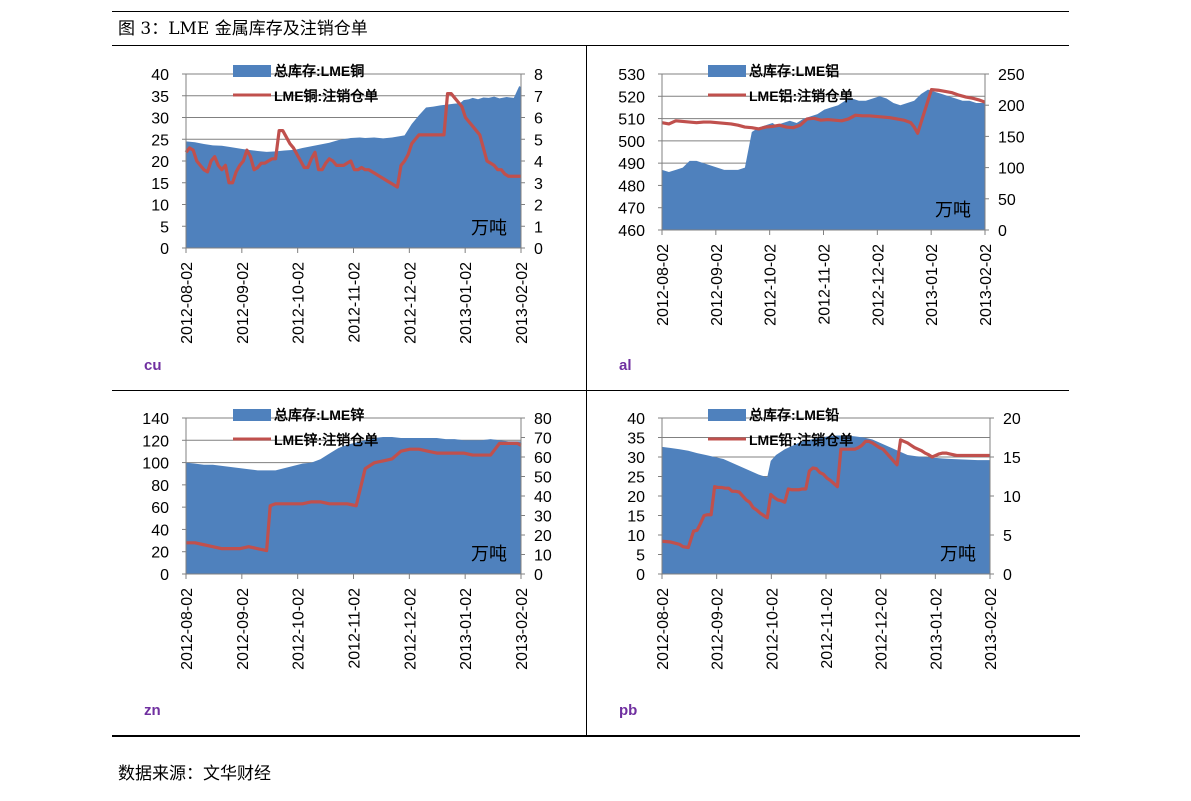 The width and height of the screenshot is (1191, 801). What do you see at coordinates (1011, 137) in the screenshot?
I see `right-tick-label: 150` at bounding box center [1011, 137].